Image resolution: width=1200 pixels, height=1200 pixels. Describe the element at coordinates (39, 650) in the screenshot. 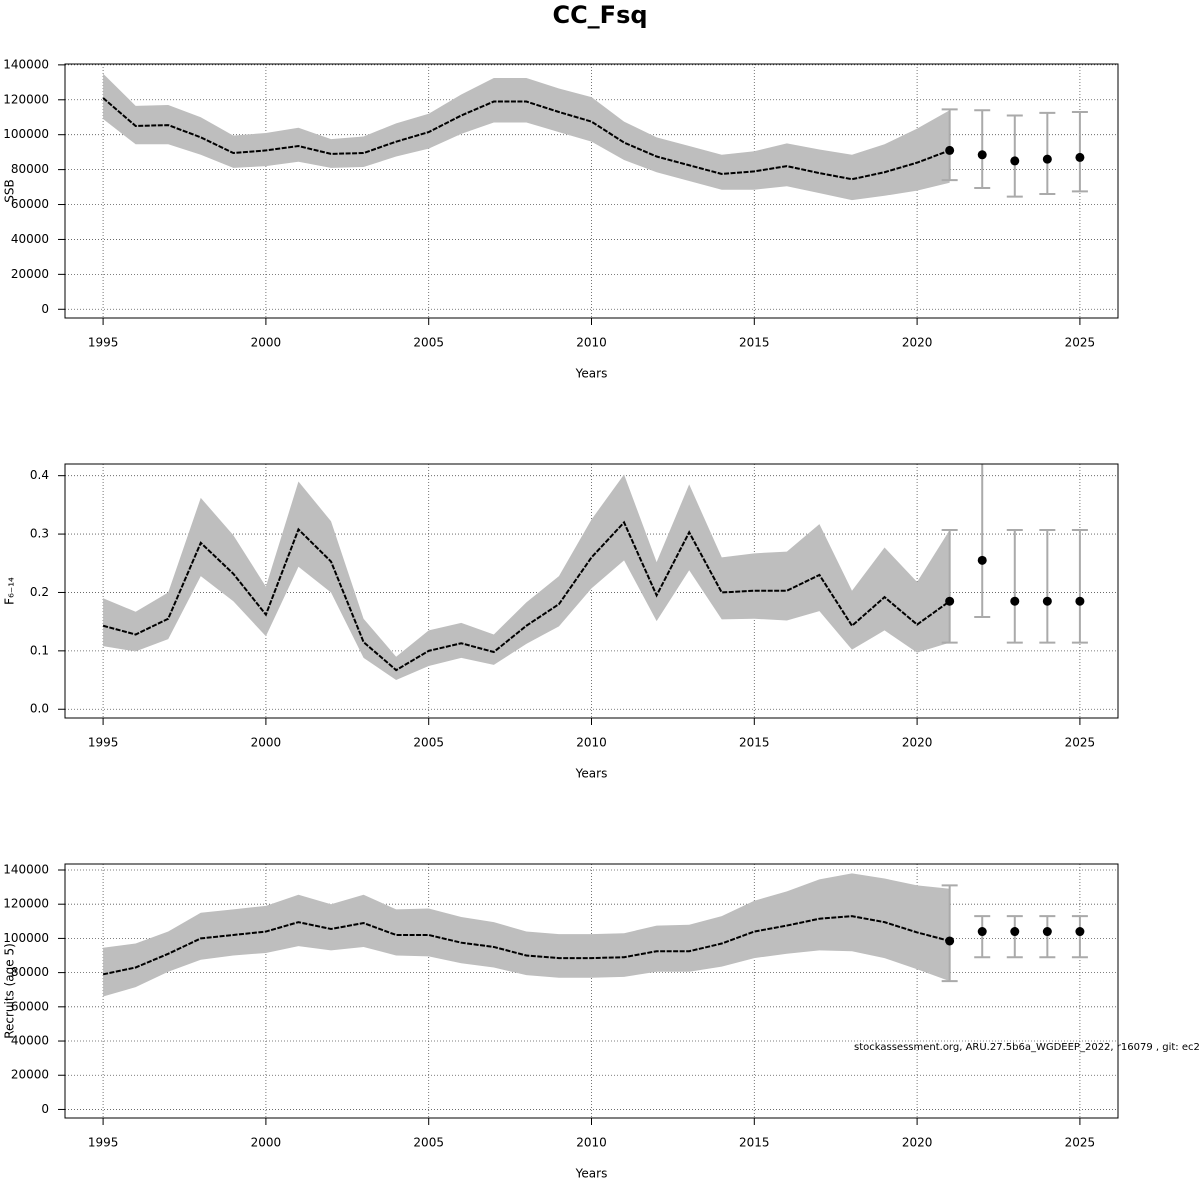

I see `y-tick-label: 0.1` at that location.